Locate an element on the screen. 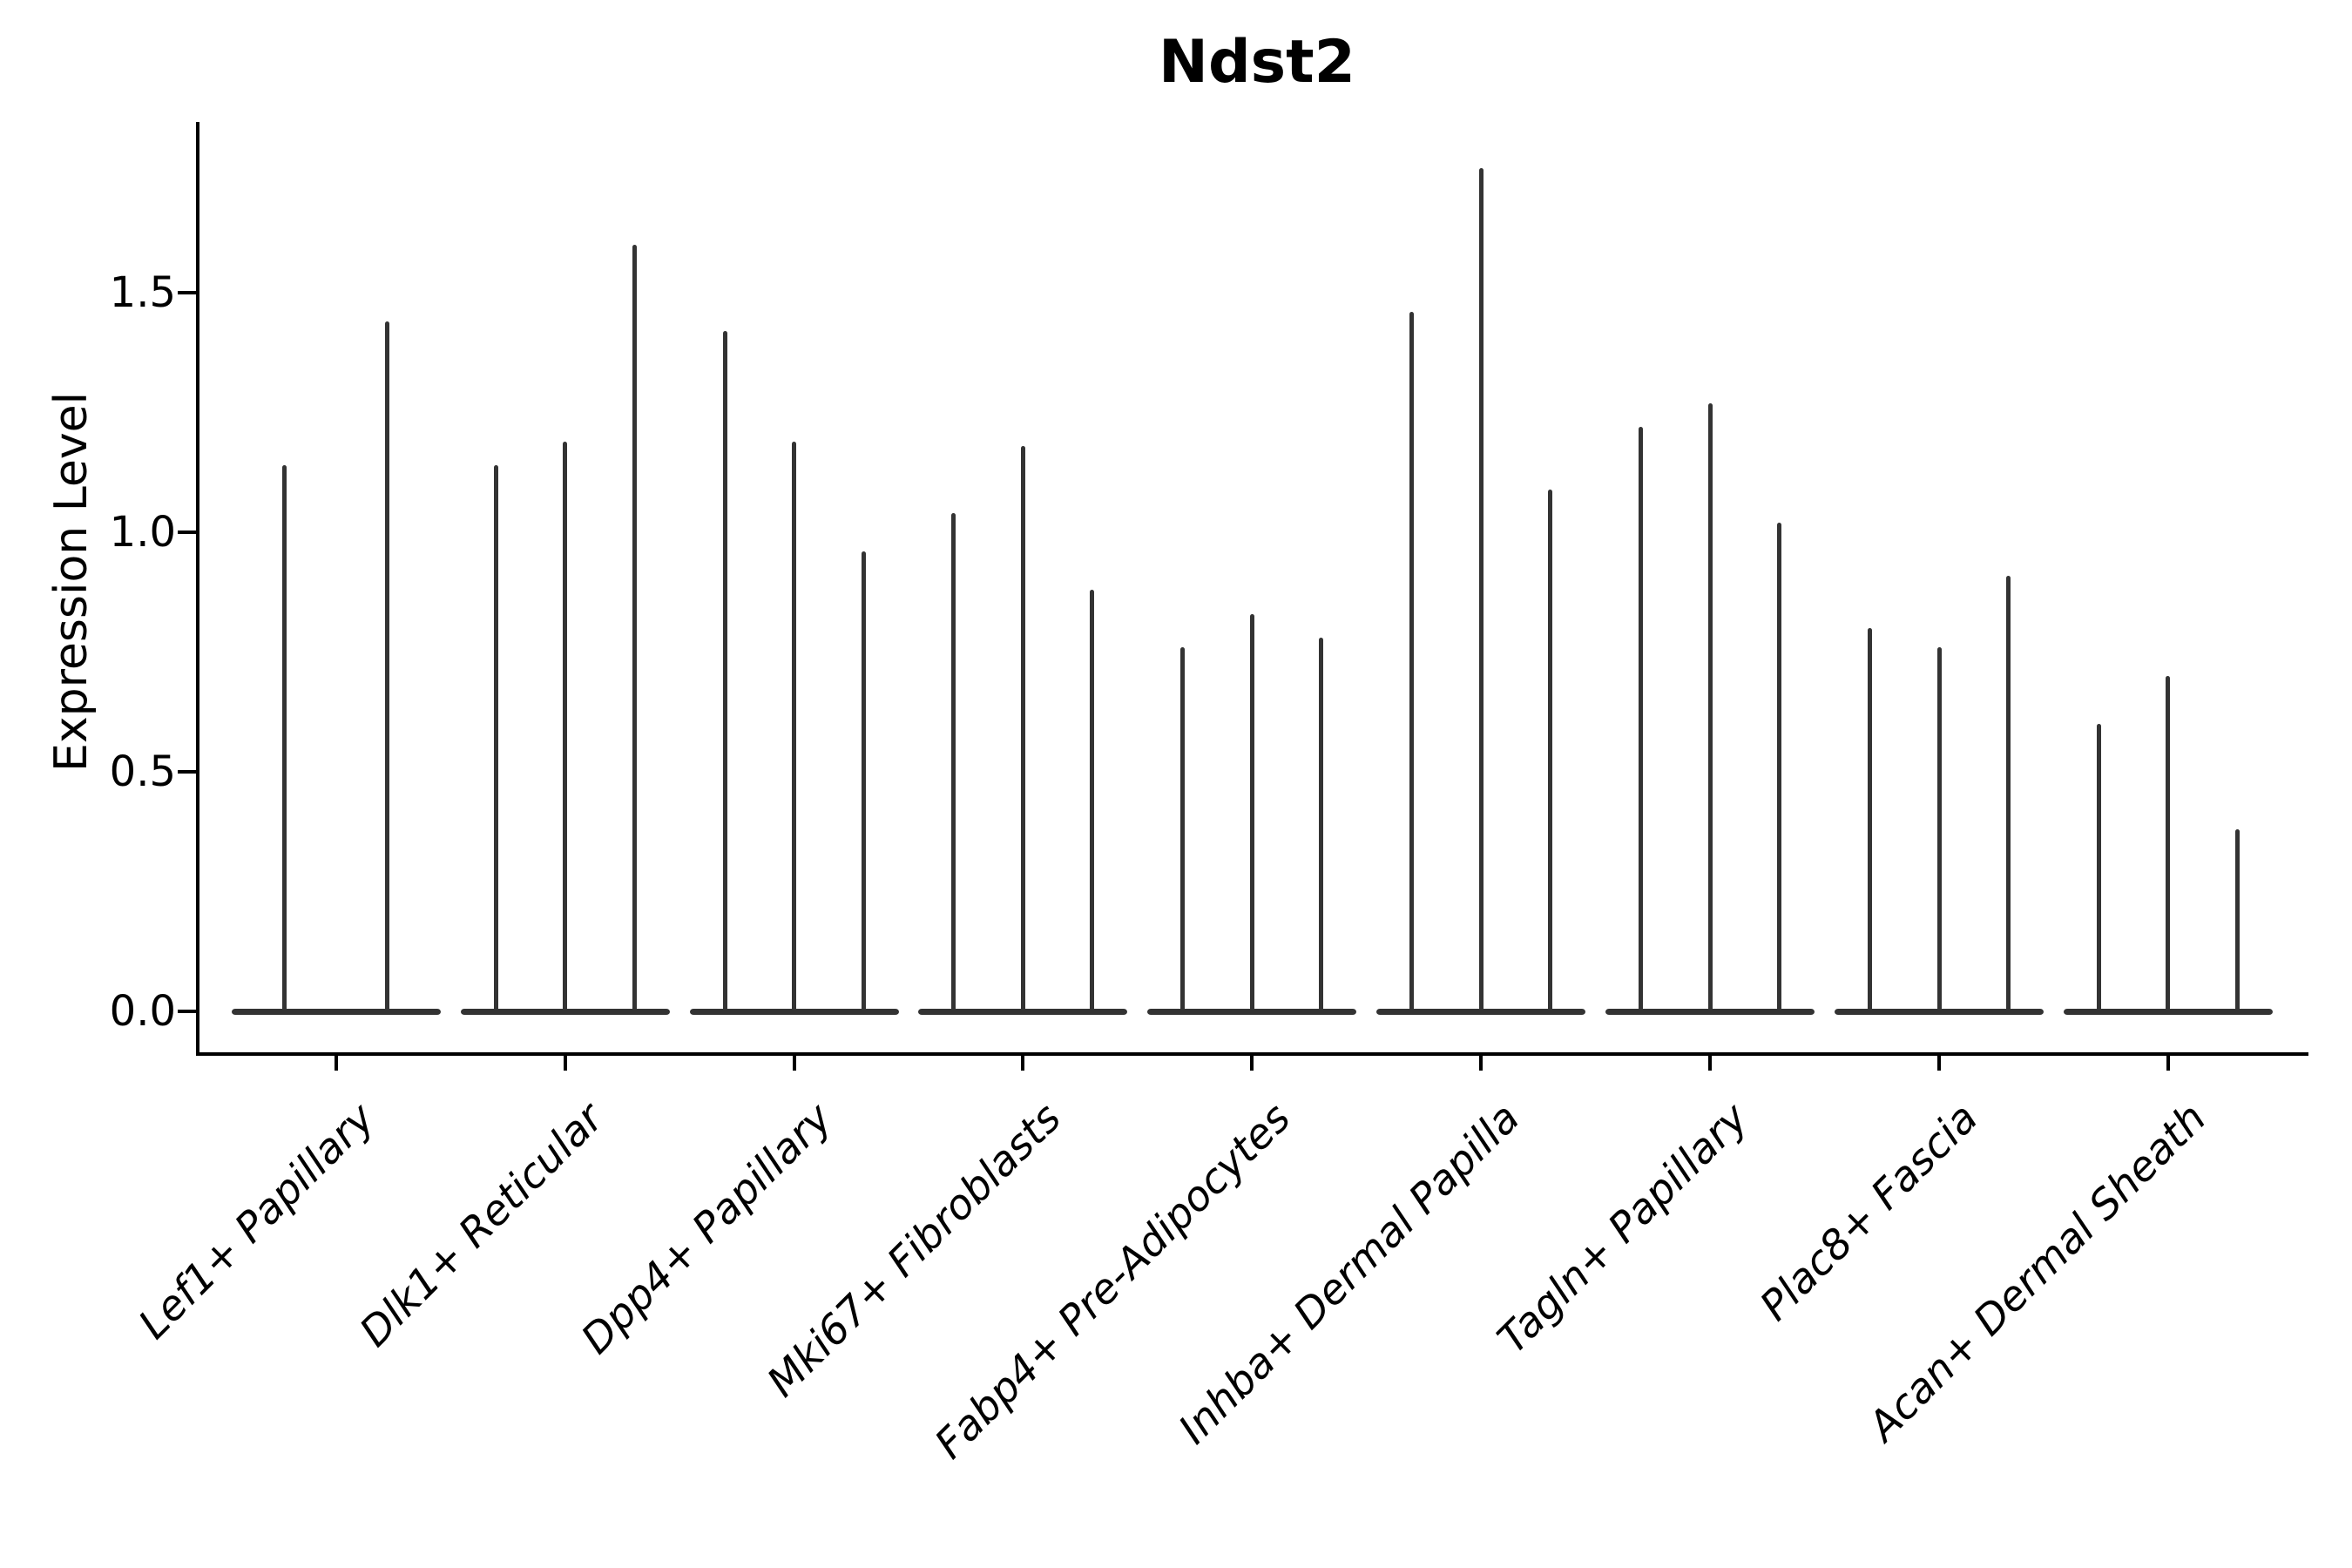 This screenshot has height=1568, width=2352. y-axis-label: Expression Level is located at coordinates (71, 582).